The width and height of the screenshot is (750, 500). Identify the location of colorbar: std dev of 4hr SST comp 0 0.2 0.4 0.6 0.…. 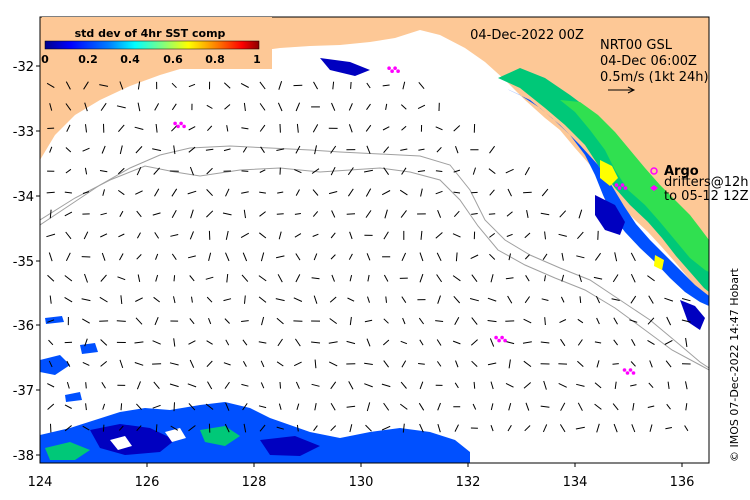
(156, 43).